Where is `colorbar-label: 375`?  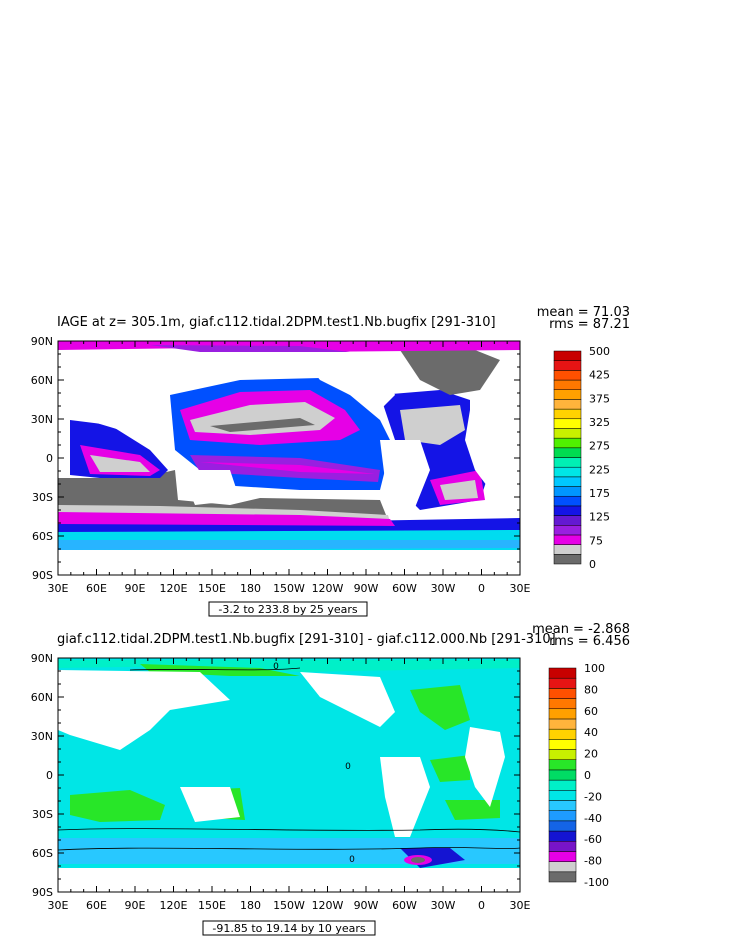 colorbar-label: 375 is located at coordinates (599, 398).